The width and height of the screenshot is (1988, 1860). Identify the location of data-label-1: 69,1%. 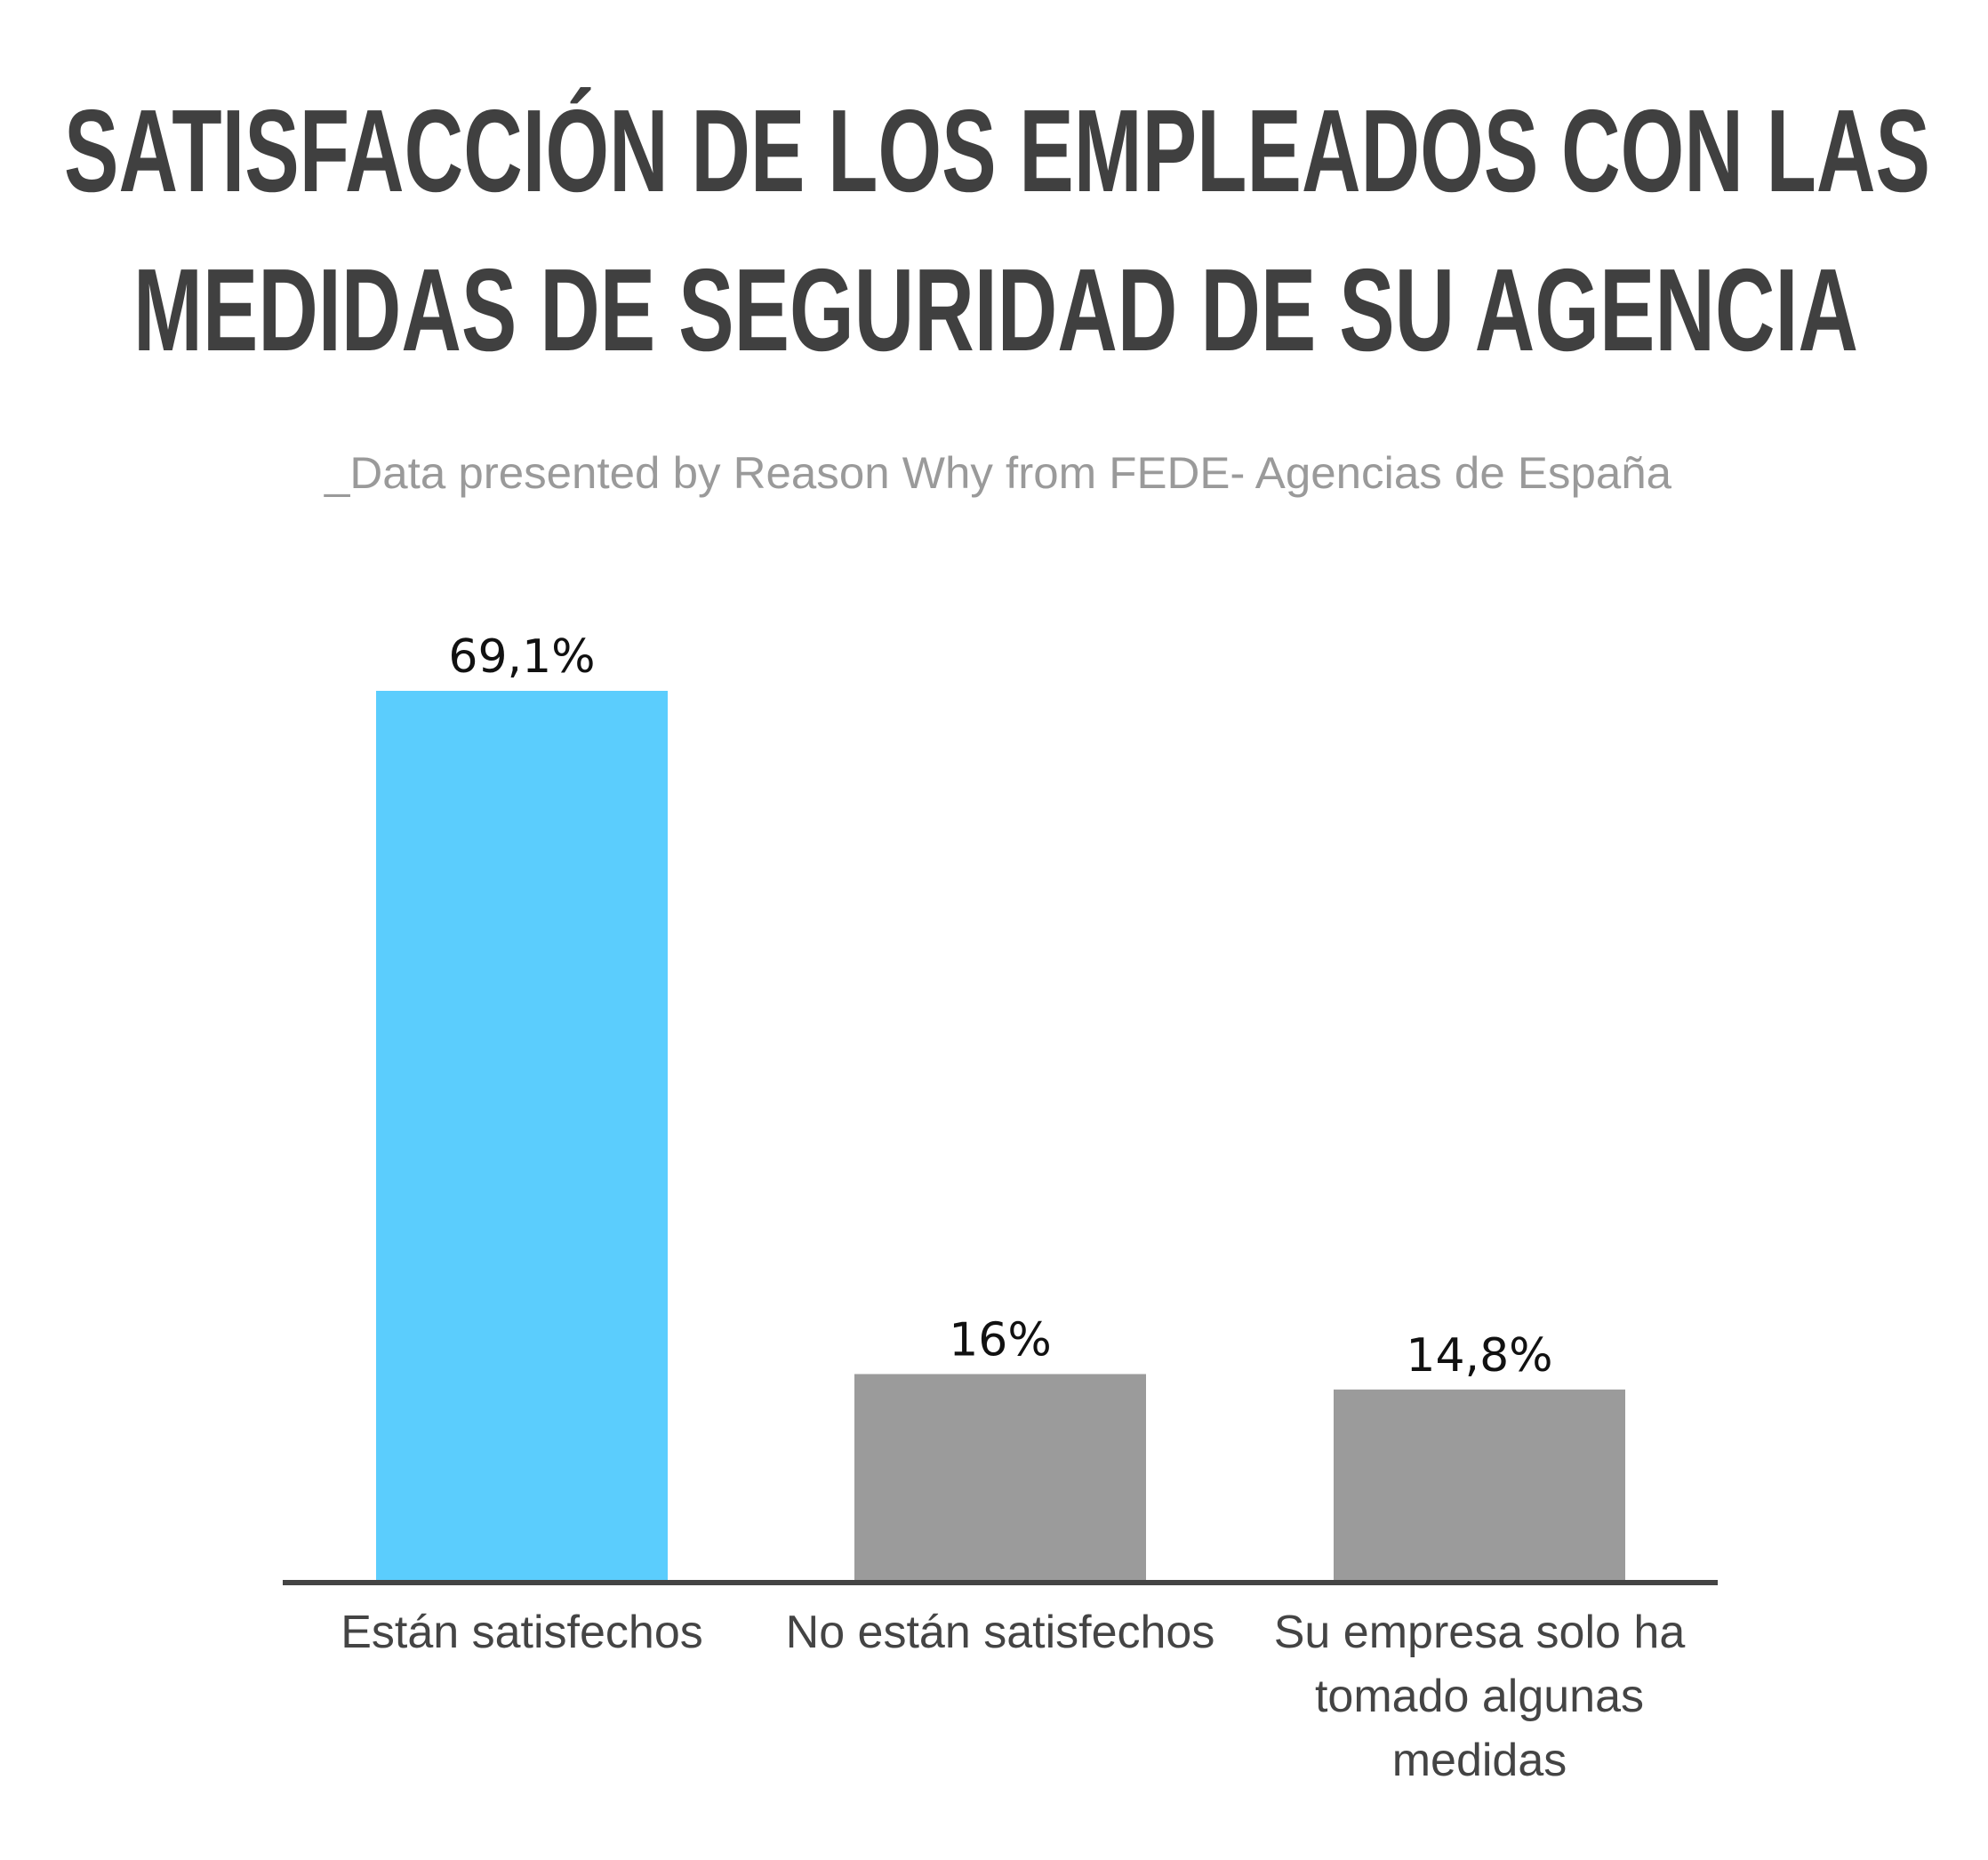
(521, 657).